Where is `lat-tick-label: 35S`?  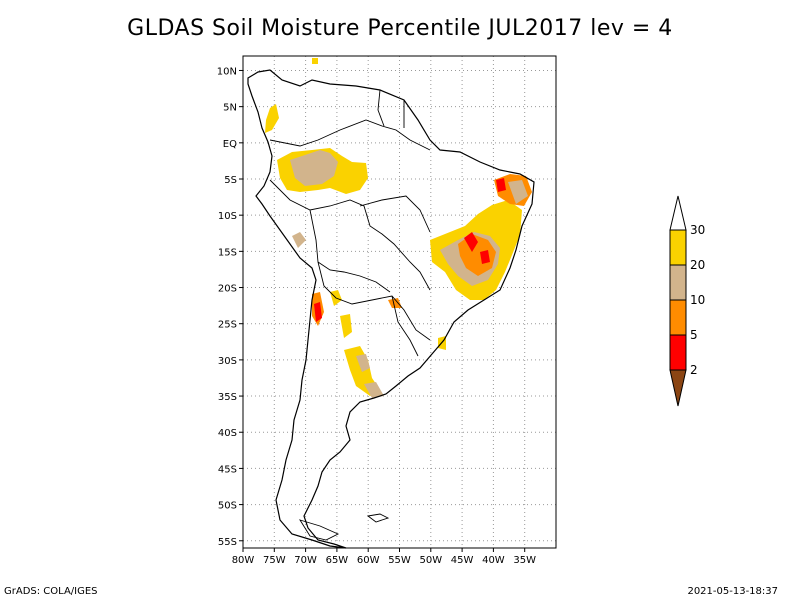
lat-tick-label: 35S is located at coordinates (227, 397).